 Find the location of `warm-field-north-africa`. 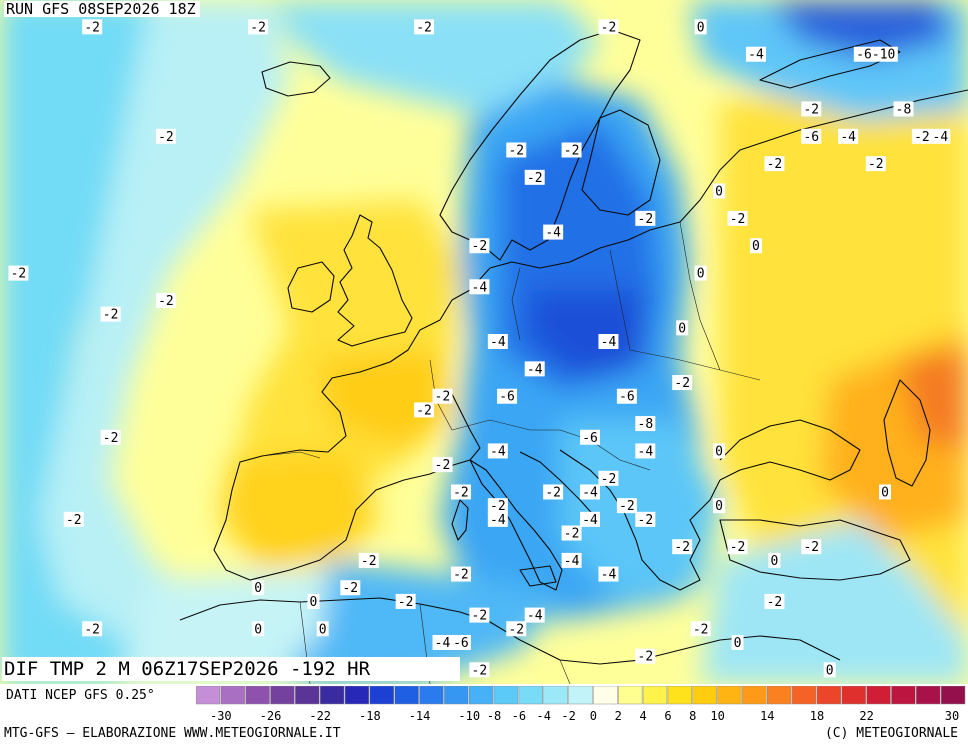

warm-field-north-africa is located at coordinates (225, 627).